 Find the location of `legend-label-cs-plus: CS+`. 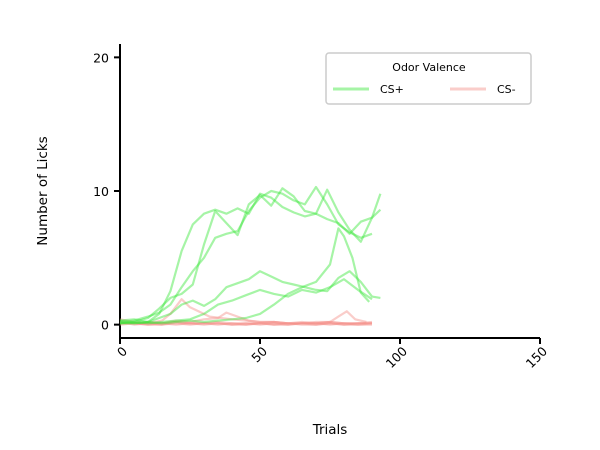

legend-label-cs-plus: CS+ is located at coordinates (392, 89).